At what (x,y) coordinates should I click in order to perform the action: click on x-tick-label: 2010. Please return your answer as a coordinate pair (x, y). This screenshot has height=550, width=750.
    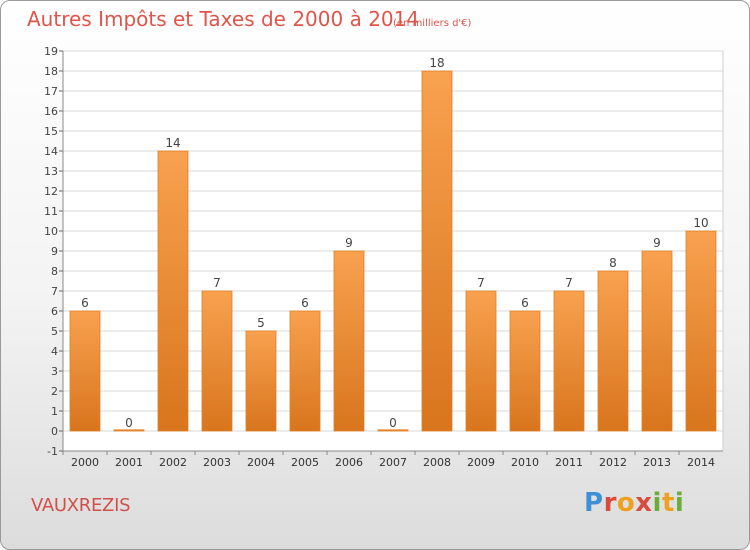
    Looking at the image, I should click on (525, 462).